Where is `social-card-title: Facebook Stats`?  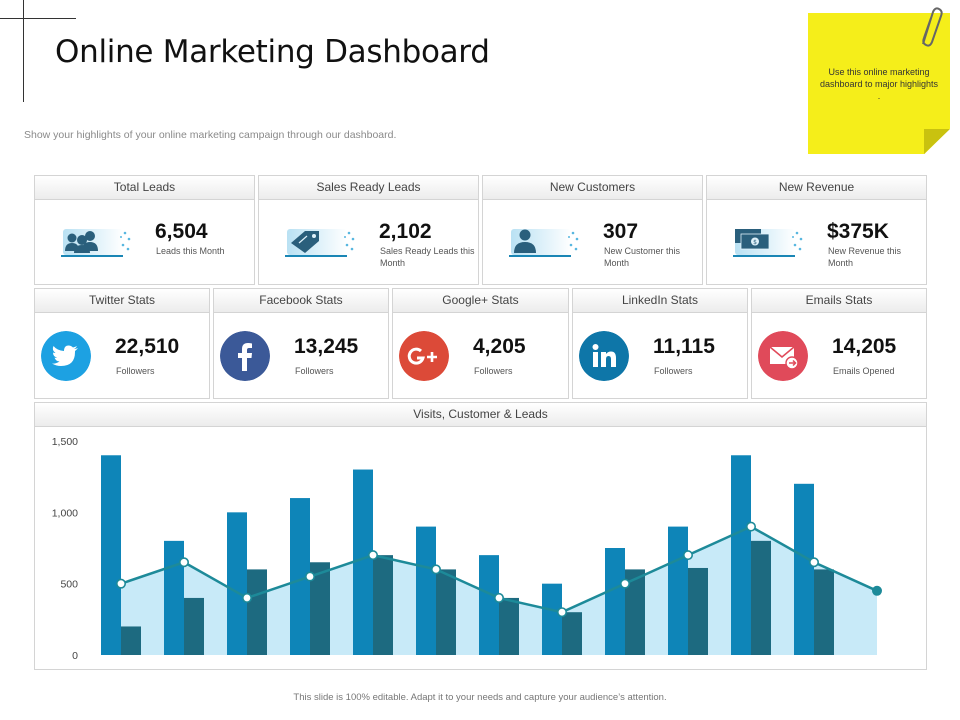
social-card-title: Facebook Stats is located at coordinates (301, 301).